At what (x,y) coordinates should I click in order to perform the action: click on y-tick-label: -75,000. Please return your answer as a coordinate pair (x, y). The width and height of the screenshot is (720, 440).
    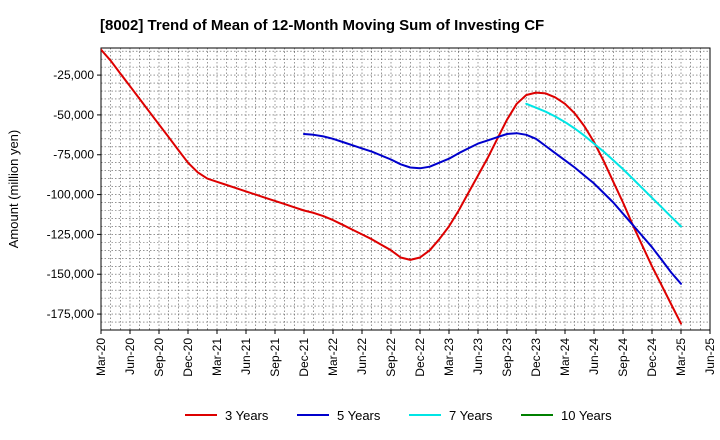
    Looking at the image, I should click on (73, 155).